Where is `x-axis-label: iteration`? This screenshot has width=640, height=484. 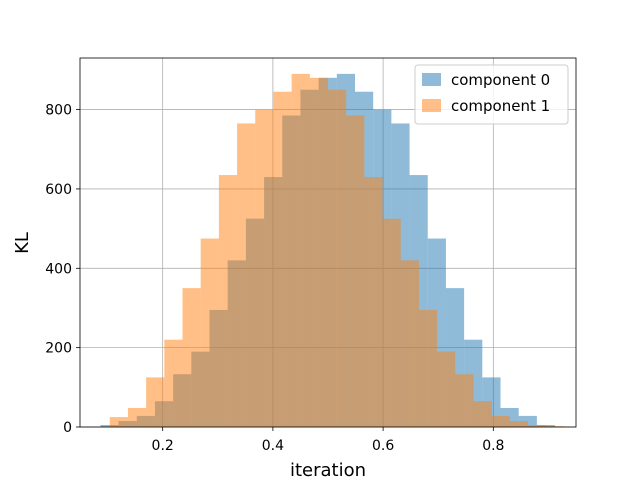
x-axis-label: iteration is located at coordinates (328, 470).